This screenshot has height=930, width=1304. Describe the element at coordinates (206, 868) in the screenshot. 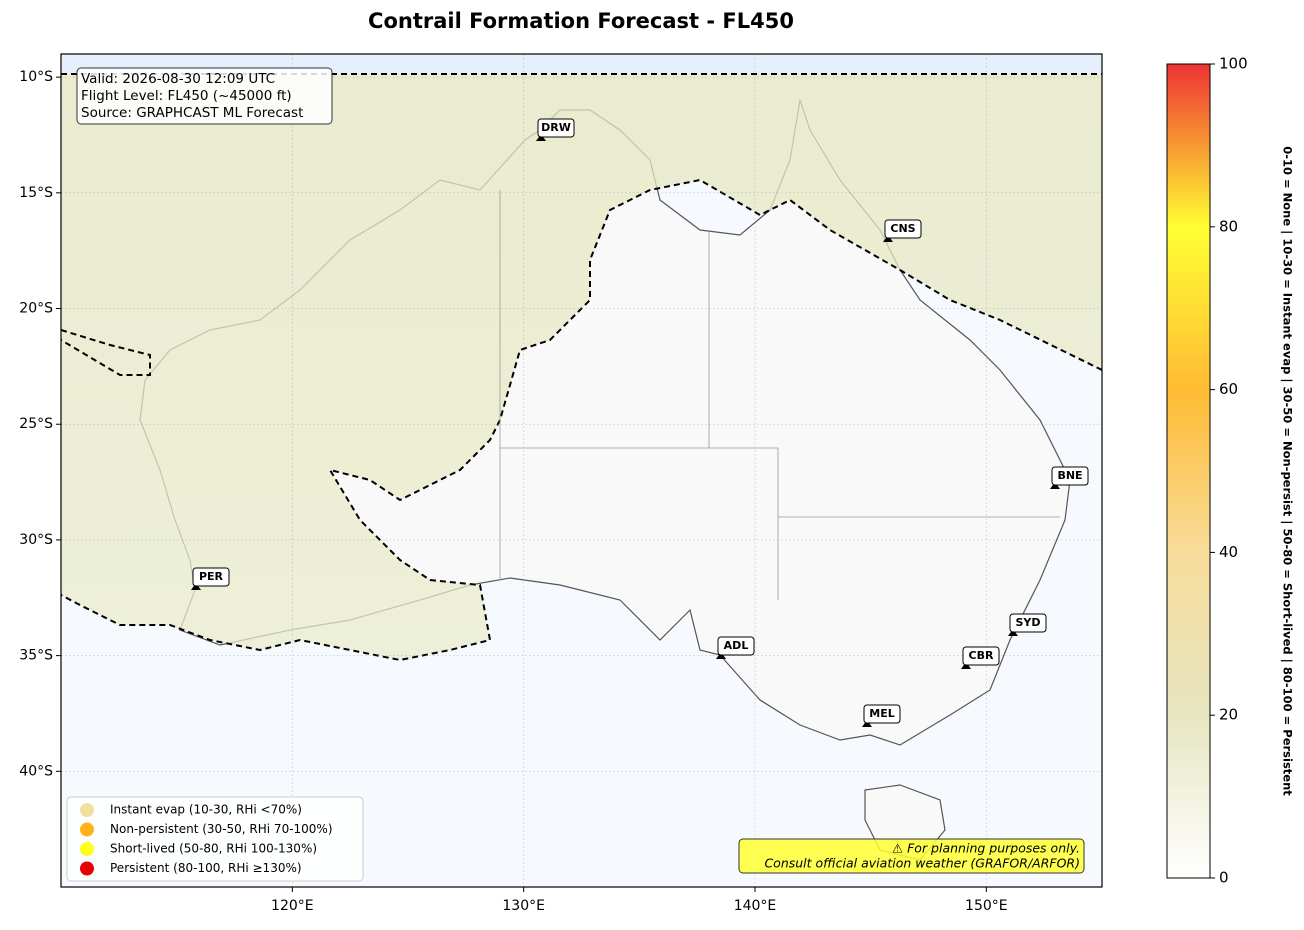

I see `legend-label: Persistent (80-100, RHi ≥130%)` at that location.